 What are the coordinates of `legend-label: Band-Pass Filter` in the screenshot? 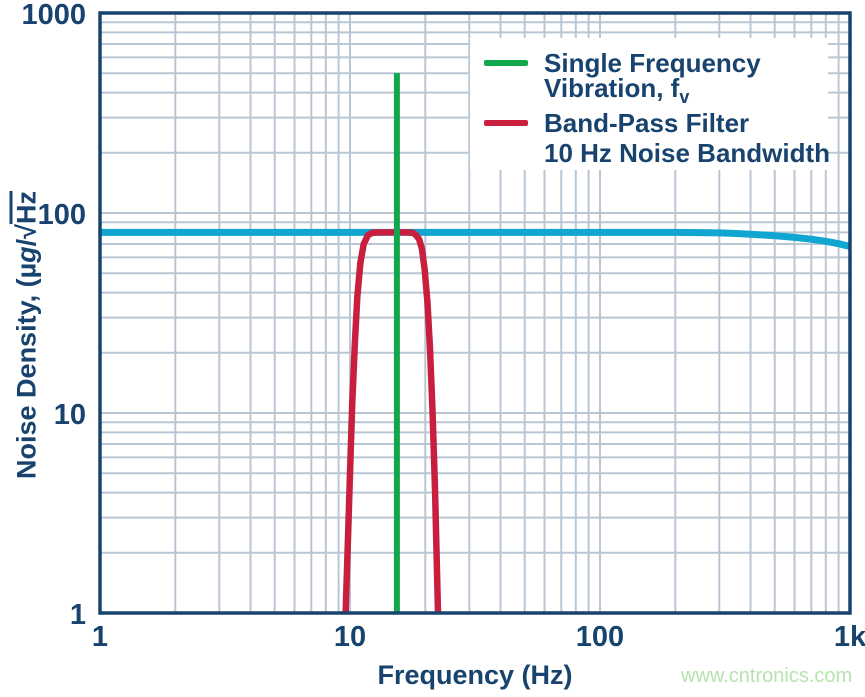 It's located at (647, 123).